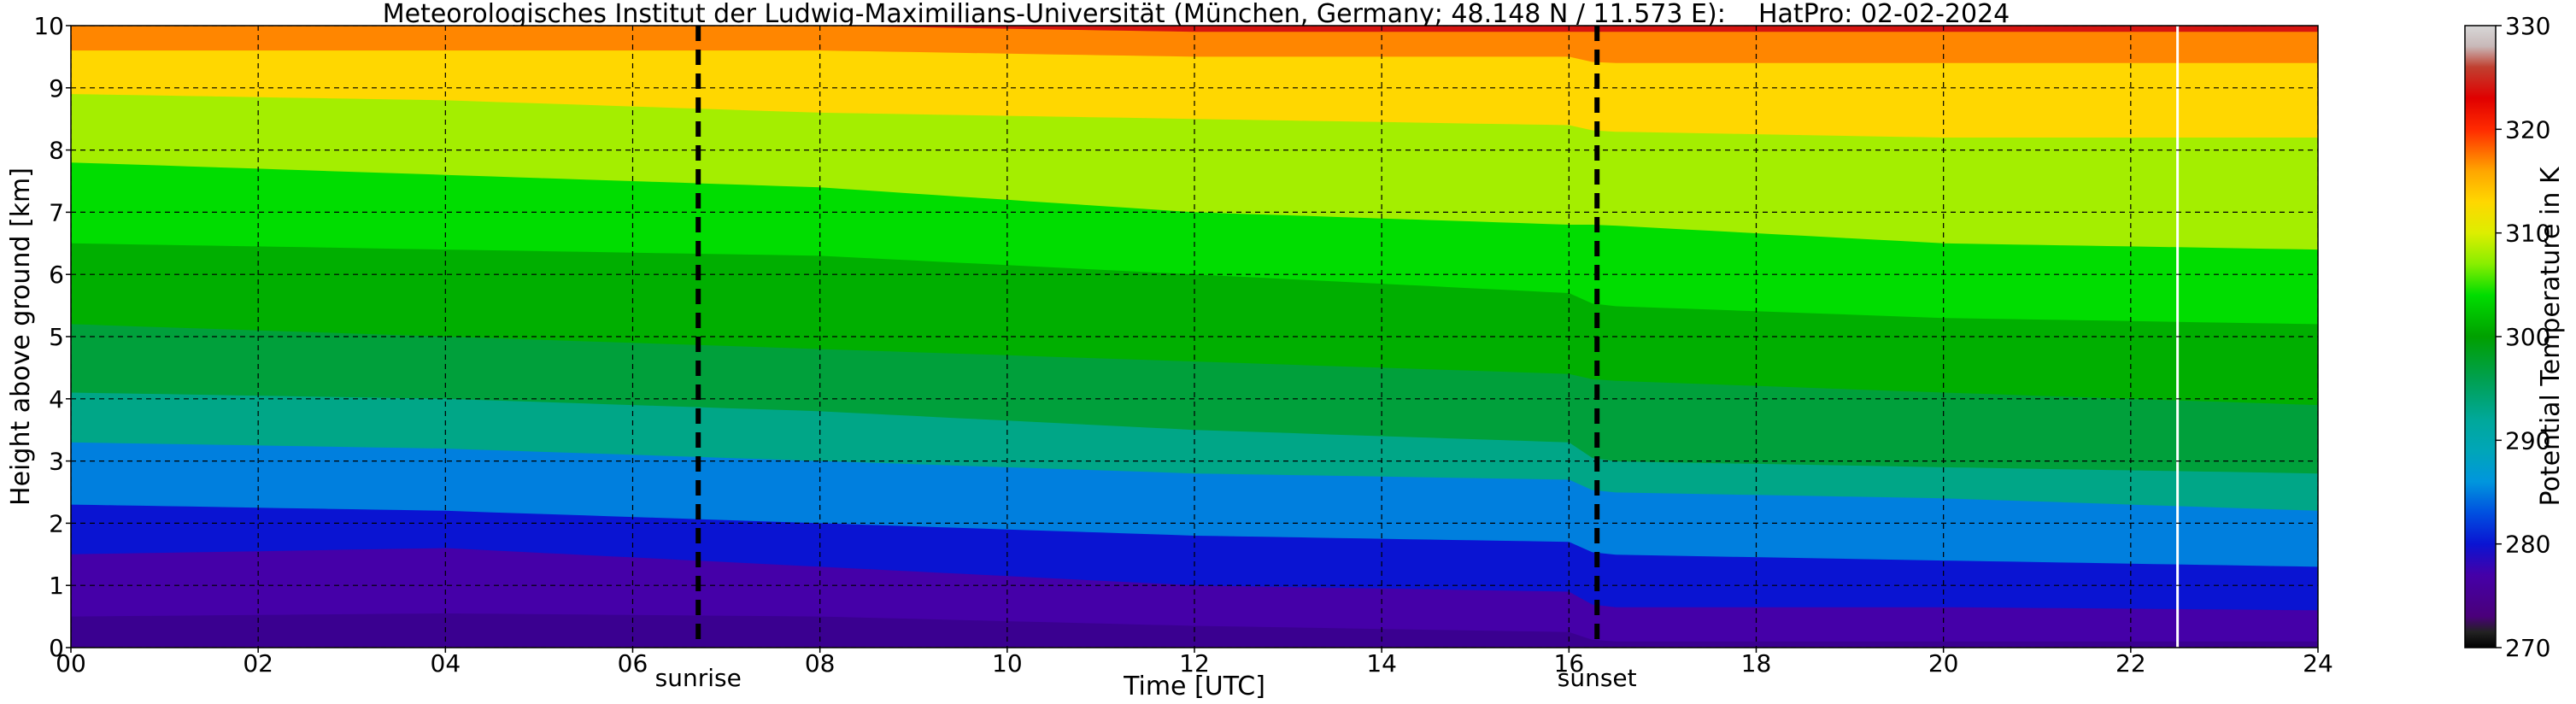  I want to click on y-tick-label: 4, so click(56, 399).